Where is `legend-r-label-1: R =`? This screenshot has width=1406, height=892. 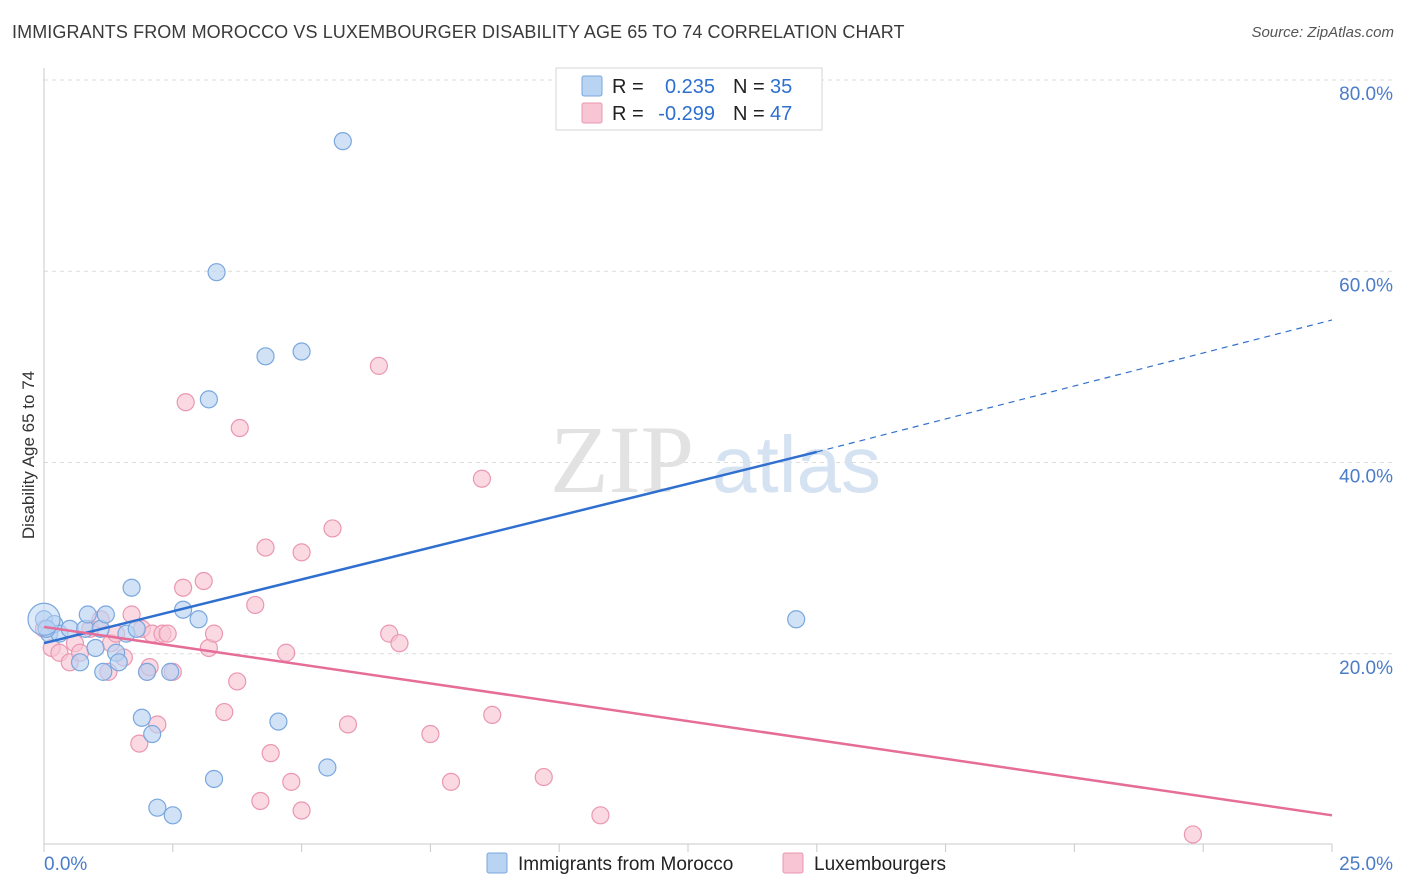 legend-r-label-1: R = is located at coordinates (628, 87).